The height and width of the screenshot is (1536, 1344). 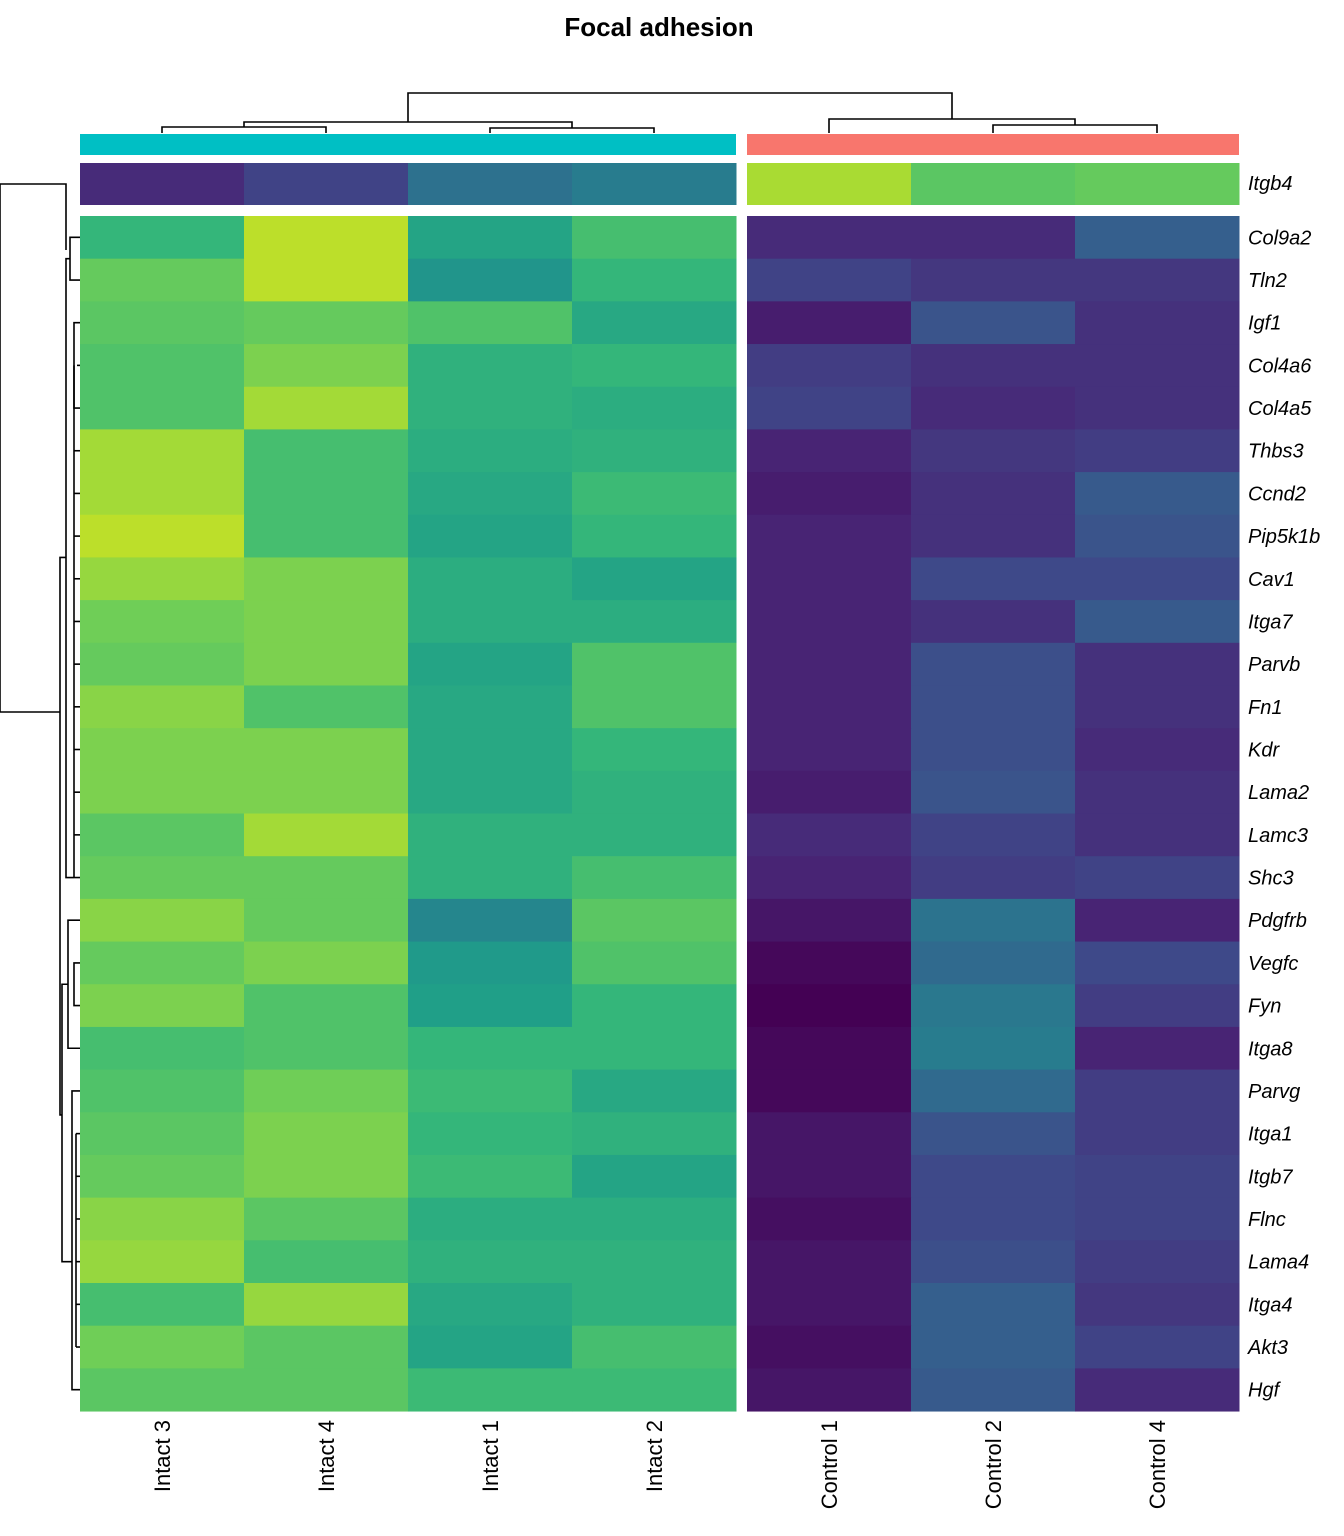 I want to click on row-dendrogram, so click(x=40, y=787).